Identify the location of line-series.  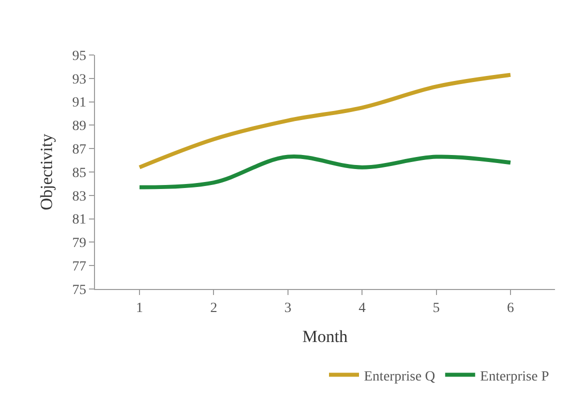
(325, 172).